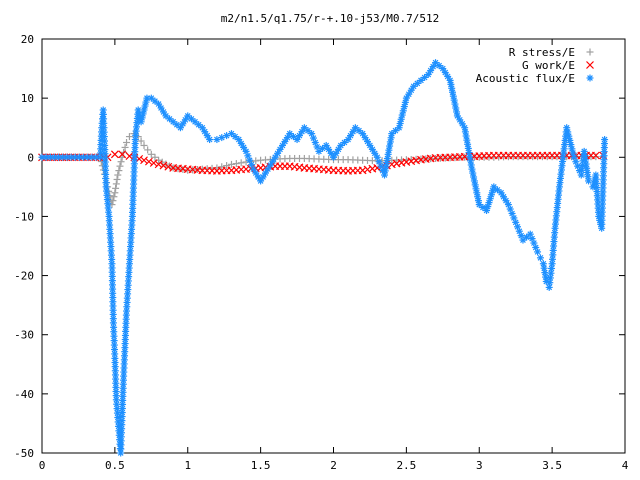 This screenshot has height=480, width=640. I want to click on legend-label: R stress/E, so click(542, 52).